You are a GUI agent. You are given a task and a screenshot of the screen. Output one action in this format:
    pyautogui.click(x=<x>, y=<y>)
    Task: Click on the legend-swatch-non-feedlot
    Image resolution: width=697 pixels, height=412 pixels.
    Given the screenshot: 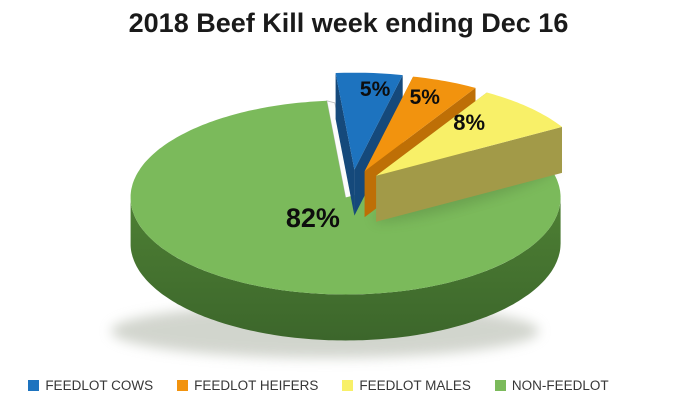 What is the action you would take?
    pyautogui.click(x=500, y=385)
    